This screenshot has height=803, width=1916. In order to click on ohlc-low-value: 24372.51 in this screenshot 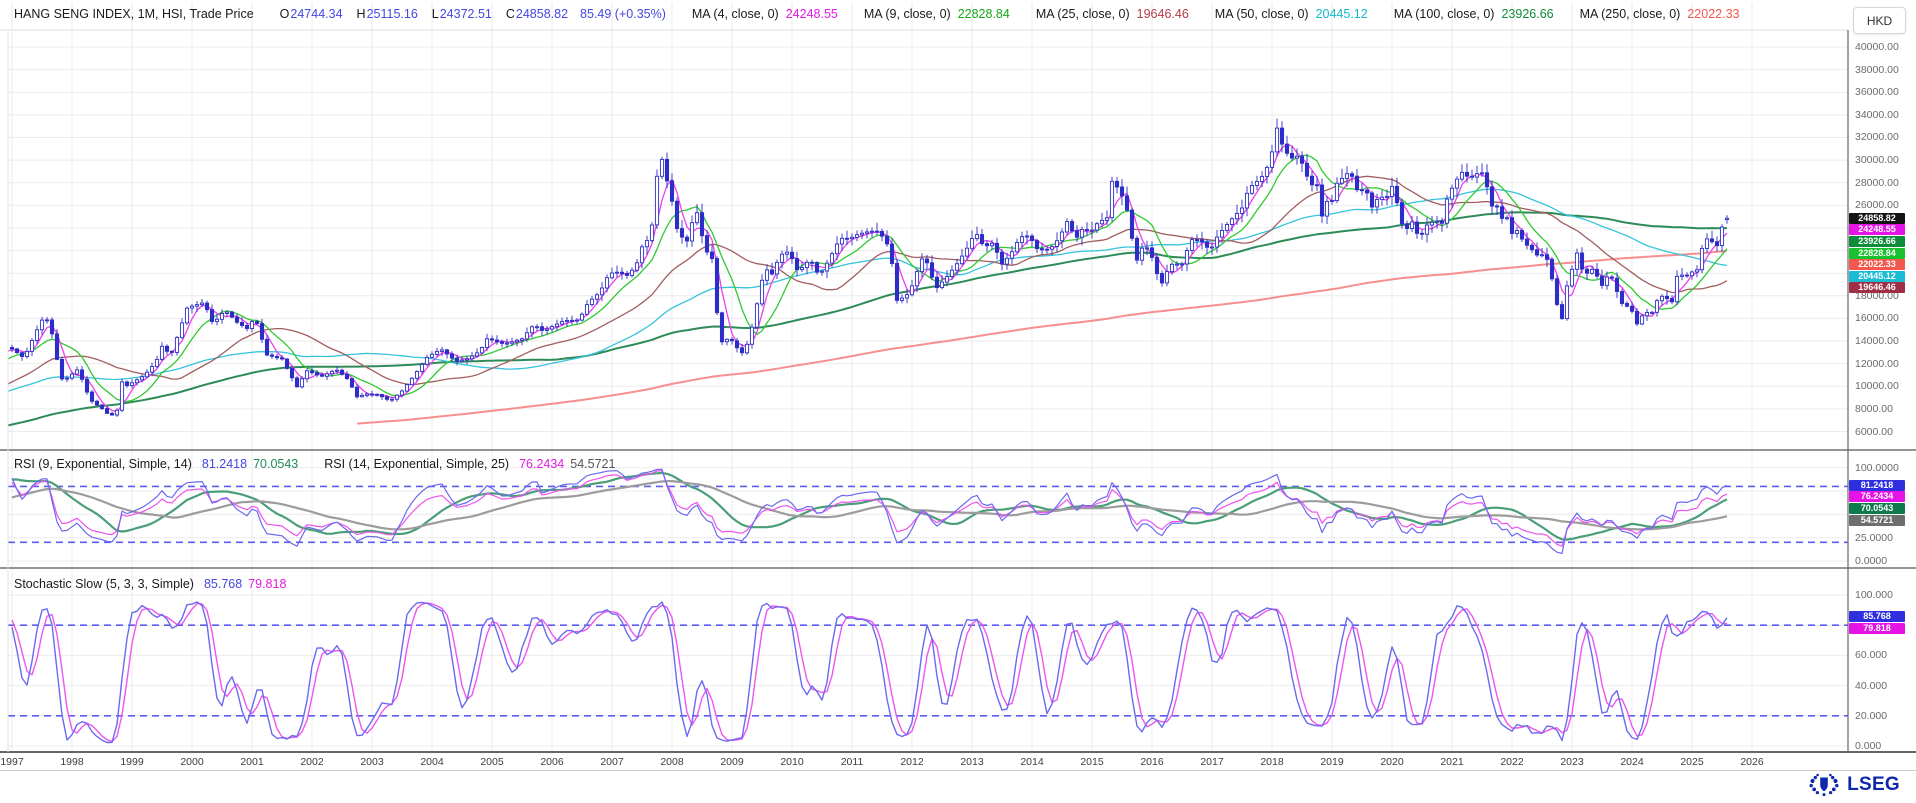, I will do `click(465, 14)`.